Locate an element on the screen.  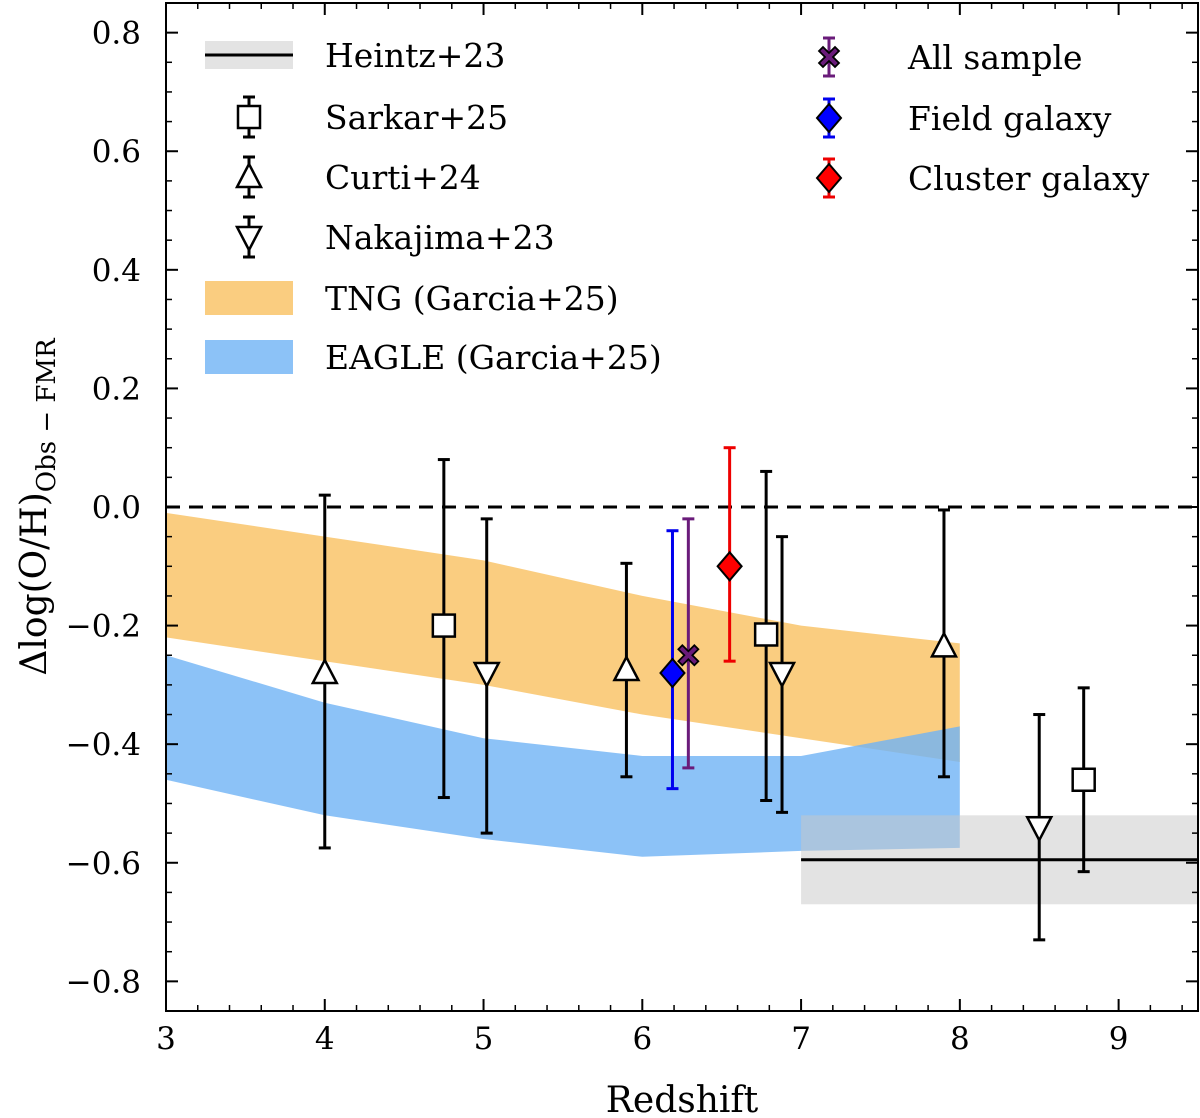
y-tick-label: 0.2 is located at coordinates (116, 389).